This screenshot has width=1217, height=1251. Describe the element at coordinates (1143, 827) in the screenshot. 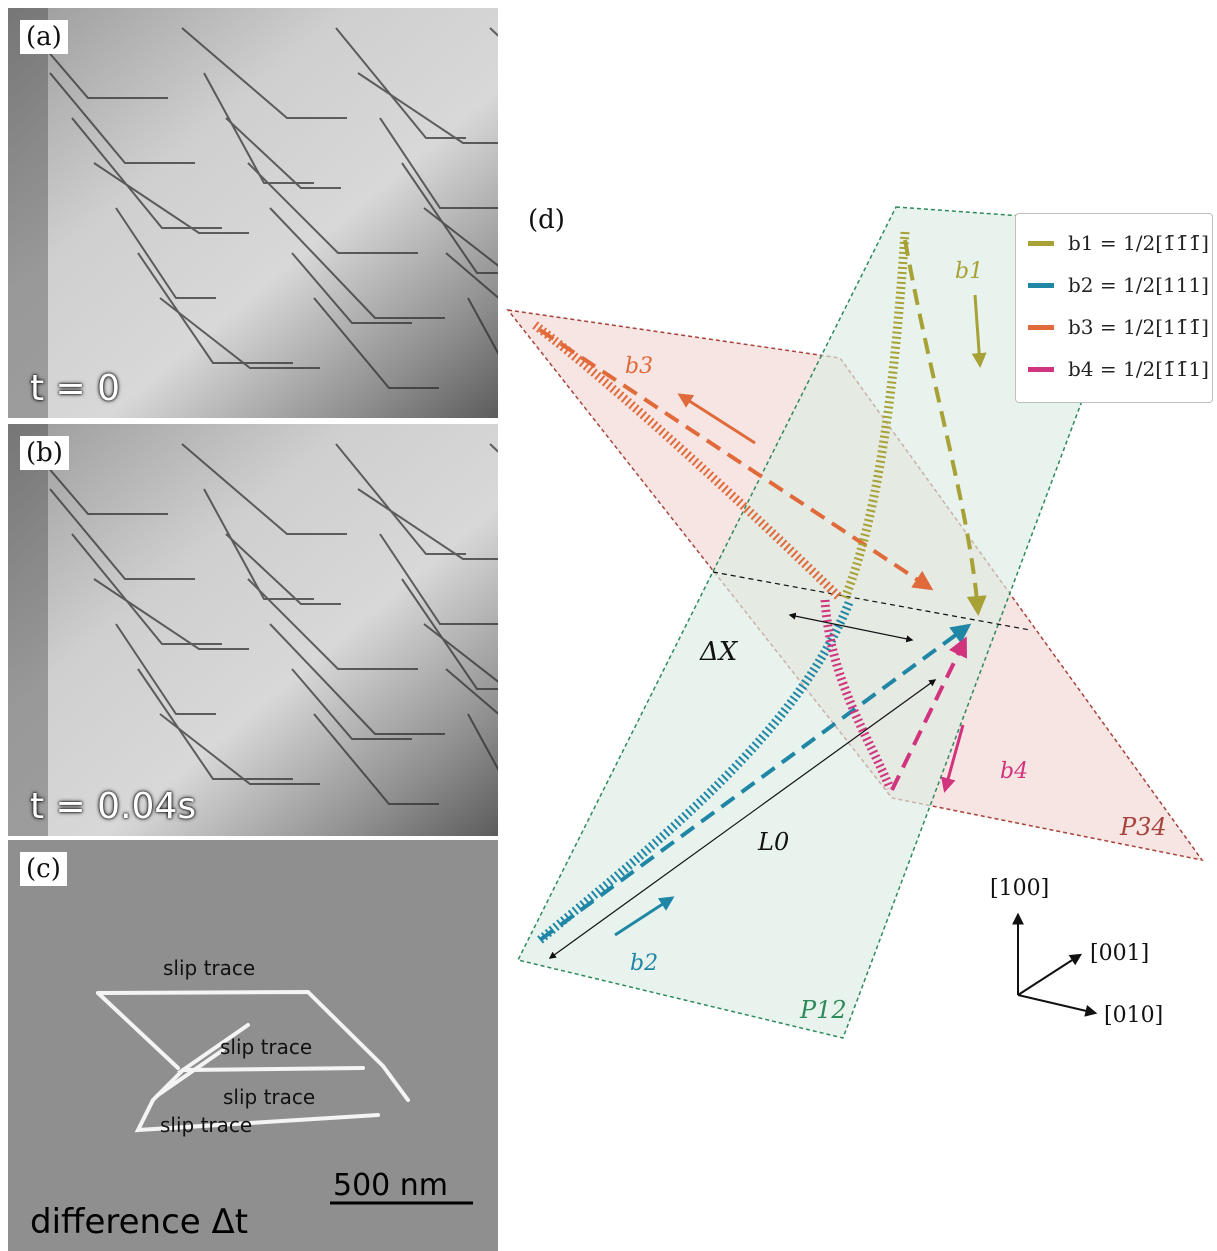

I see `plane-p34-label: P34` at that location.